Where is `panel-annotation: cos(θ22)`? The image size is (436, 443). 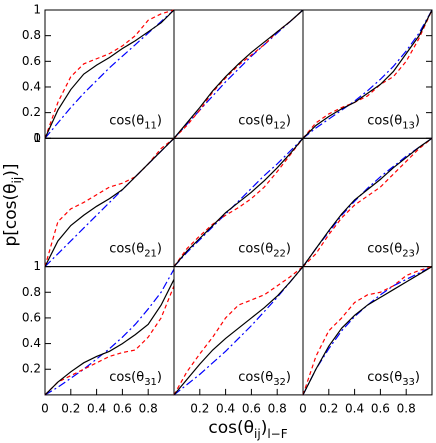 panel-annotation: cos(θ22) is located at coordinates (264, 251).